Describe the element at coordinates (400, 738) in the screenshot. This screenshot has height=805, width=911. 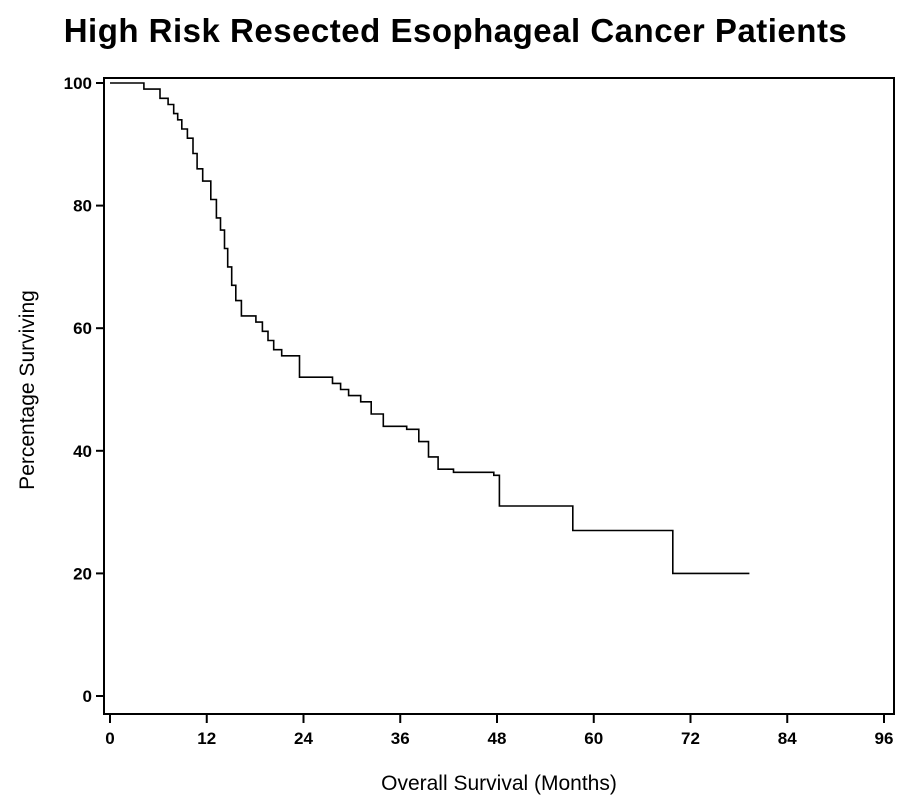
I see `x-tick-label: 36` at that location.